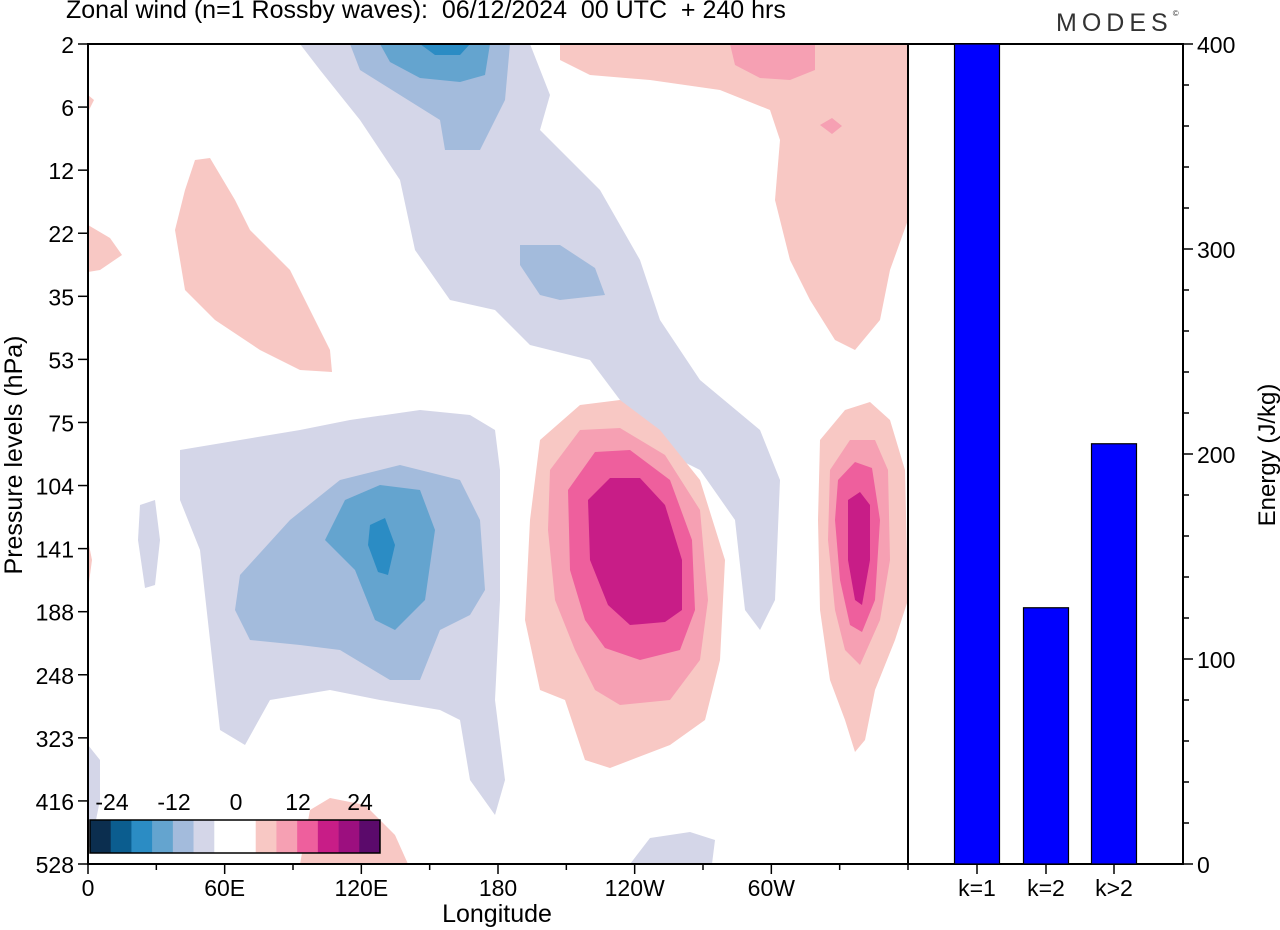 The height and width of the screenshot is (930, 1280). What do you see at coordinates (734, 197) in the screenshot?
I see `pos-upper-right` at bounding box center [734, 197].